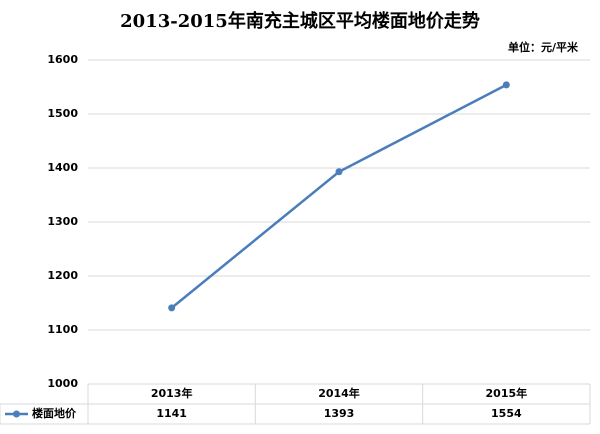 The image size is (600, 434). What do you see at coordinates (54, 413) in the screenshot?
I see `legend-label: 楼面地价` at bounding box center [54, 413].